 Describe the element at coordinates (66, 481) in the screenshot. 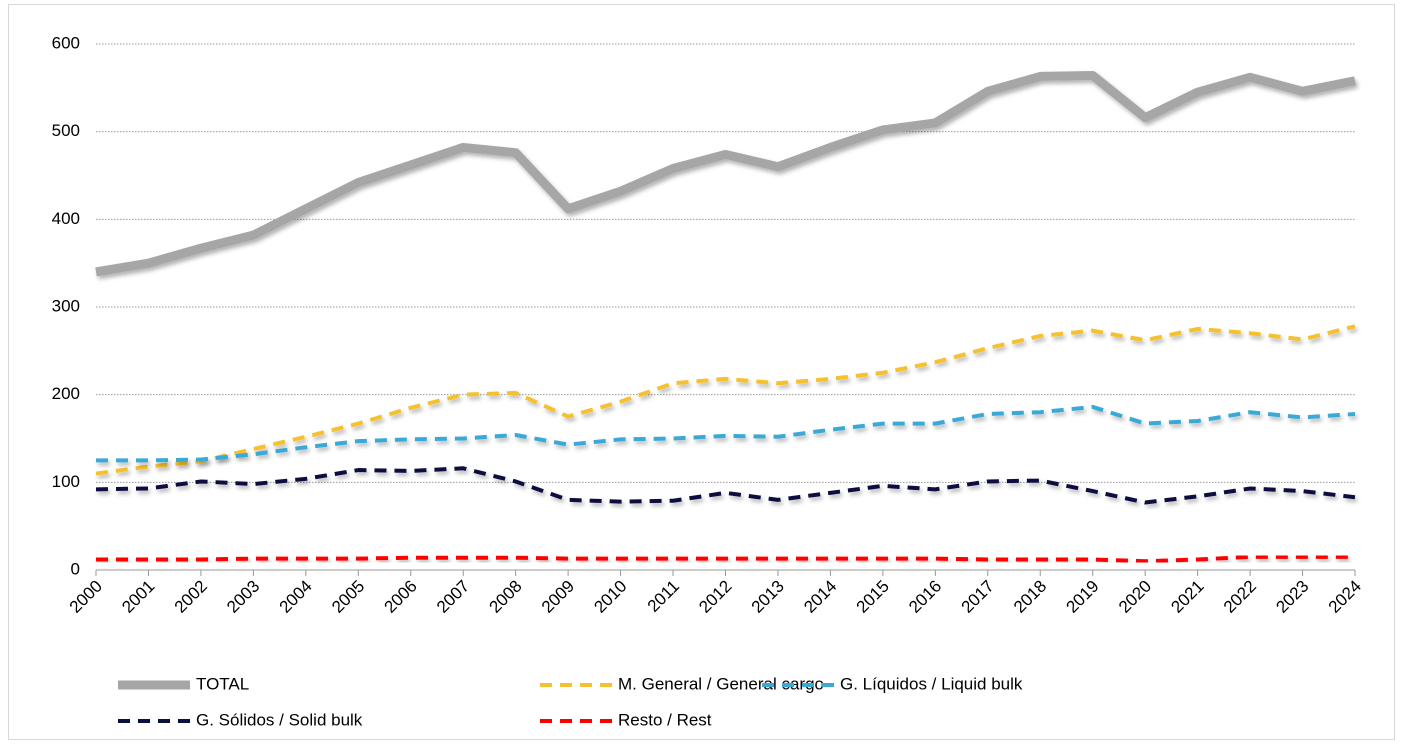

I see `y-tick-label: 100` at that location.